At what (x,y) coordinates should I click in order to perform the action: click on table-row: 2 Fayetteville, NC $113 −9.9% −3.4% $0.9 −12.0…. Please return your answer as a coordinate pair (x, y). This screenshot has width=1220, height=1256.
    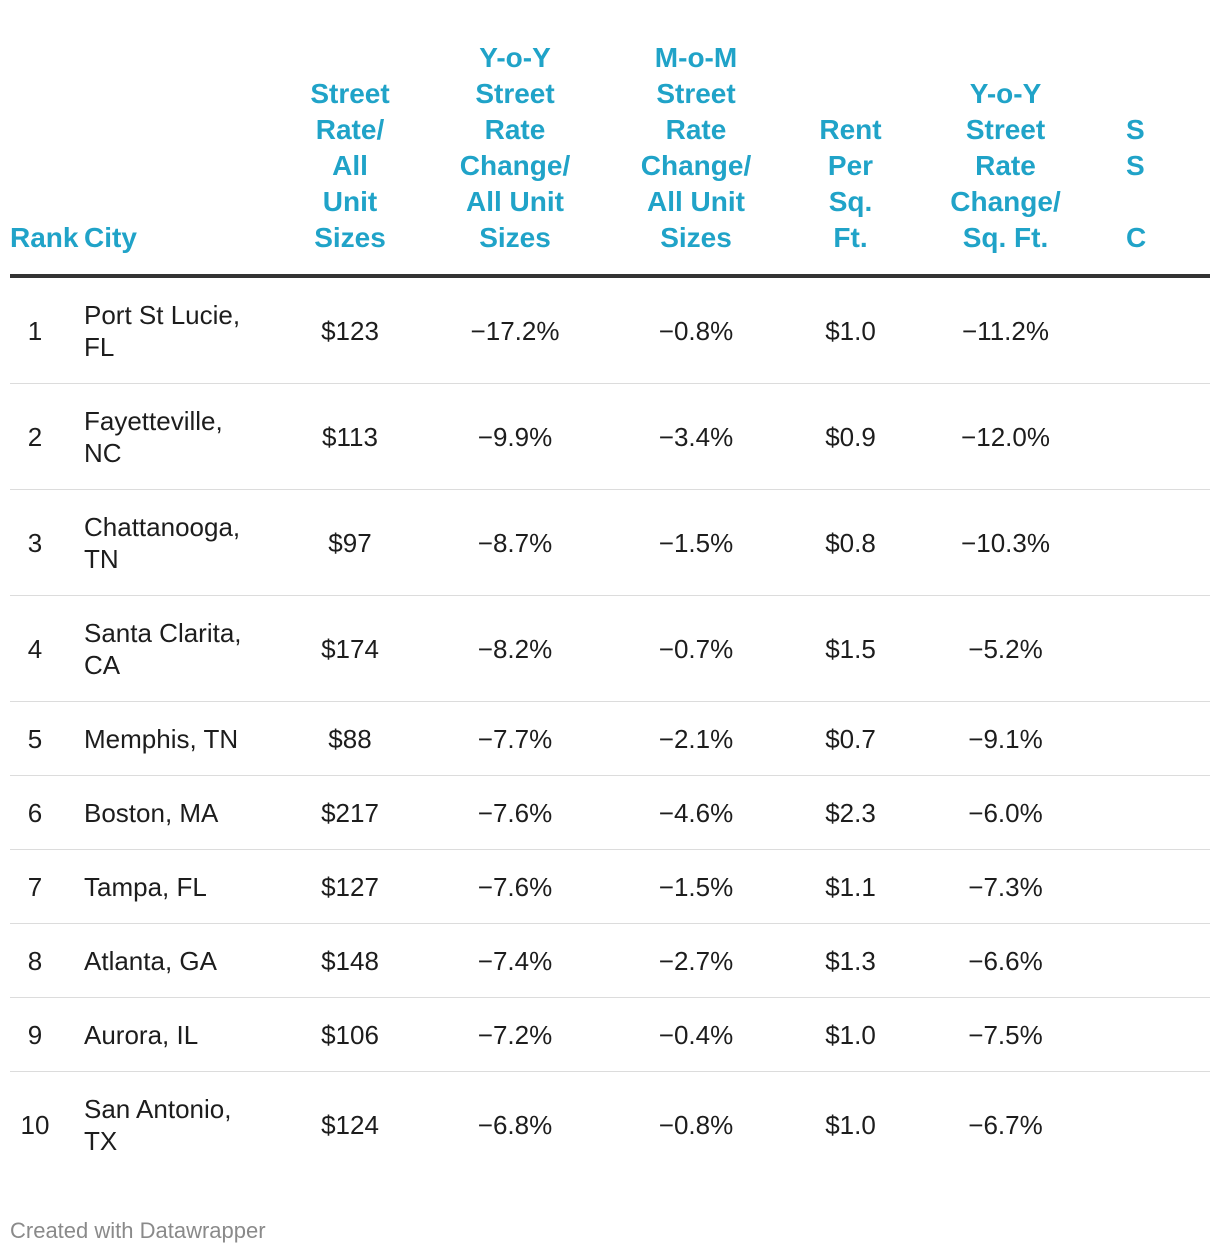
    Looking at the image, I should click on (610, 436).